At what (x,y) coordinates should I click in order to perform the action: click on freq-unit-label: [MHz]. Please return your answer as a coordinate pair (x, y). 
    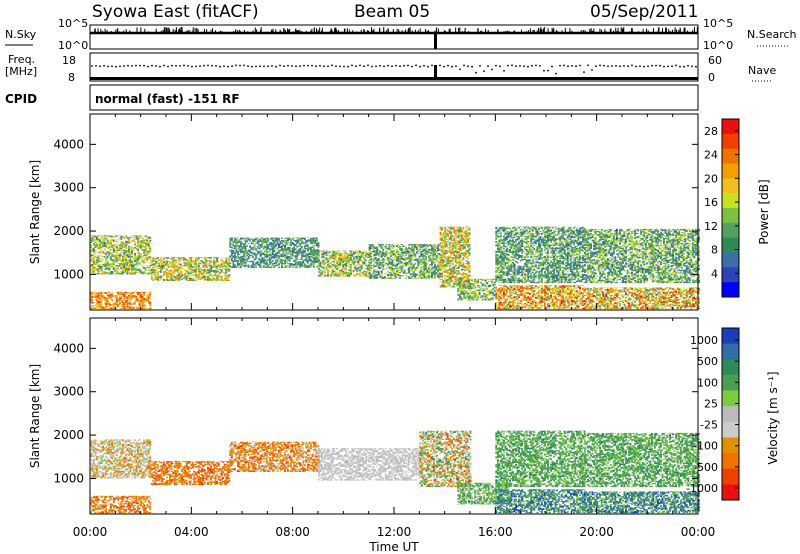
    Looking at the image, I should click on (21, 71).